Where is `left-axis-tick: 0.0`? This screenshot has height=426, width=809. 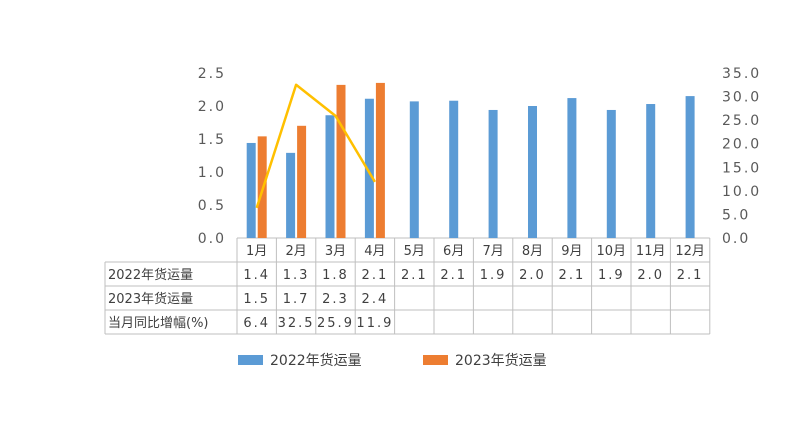 left-axis-tick: 0.0 is located at coordinates (212, 239).